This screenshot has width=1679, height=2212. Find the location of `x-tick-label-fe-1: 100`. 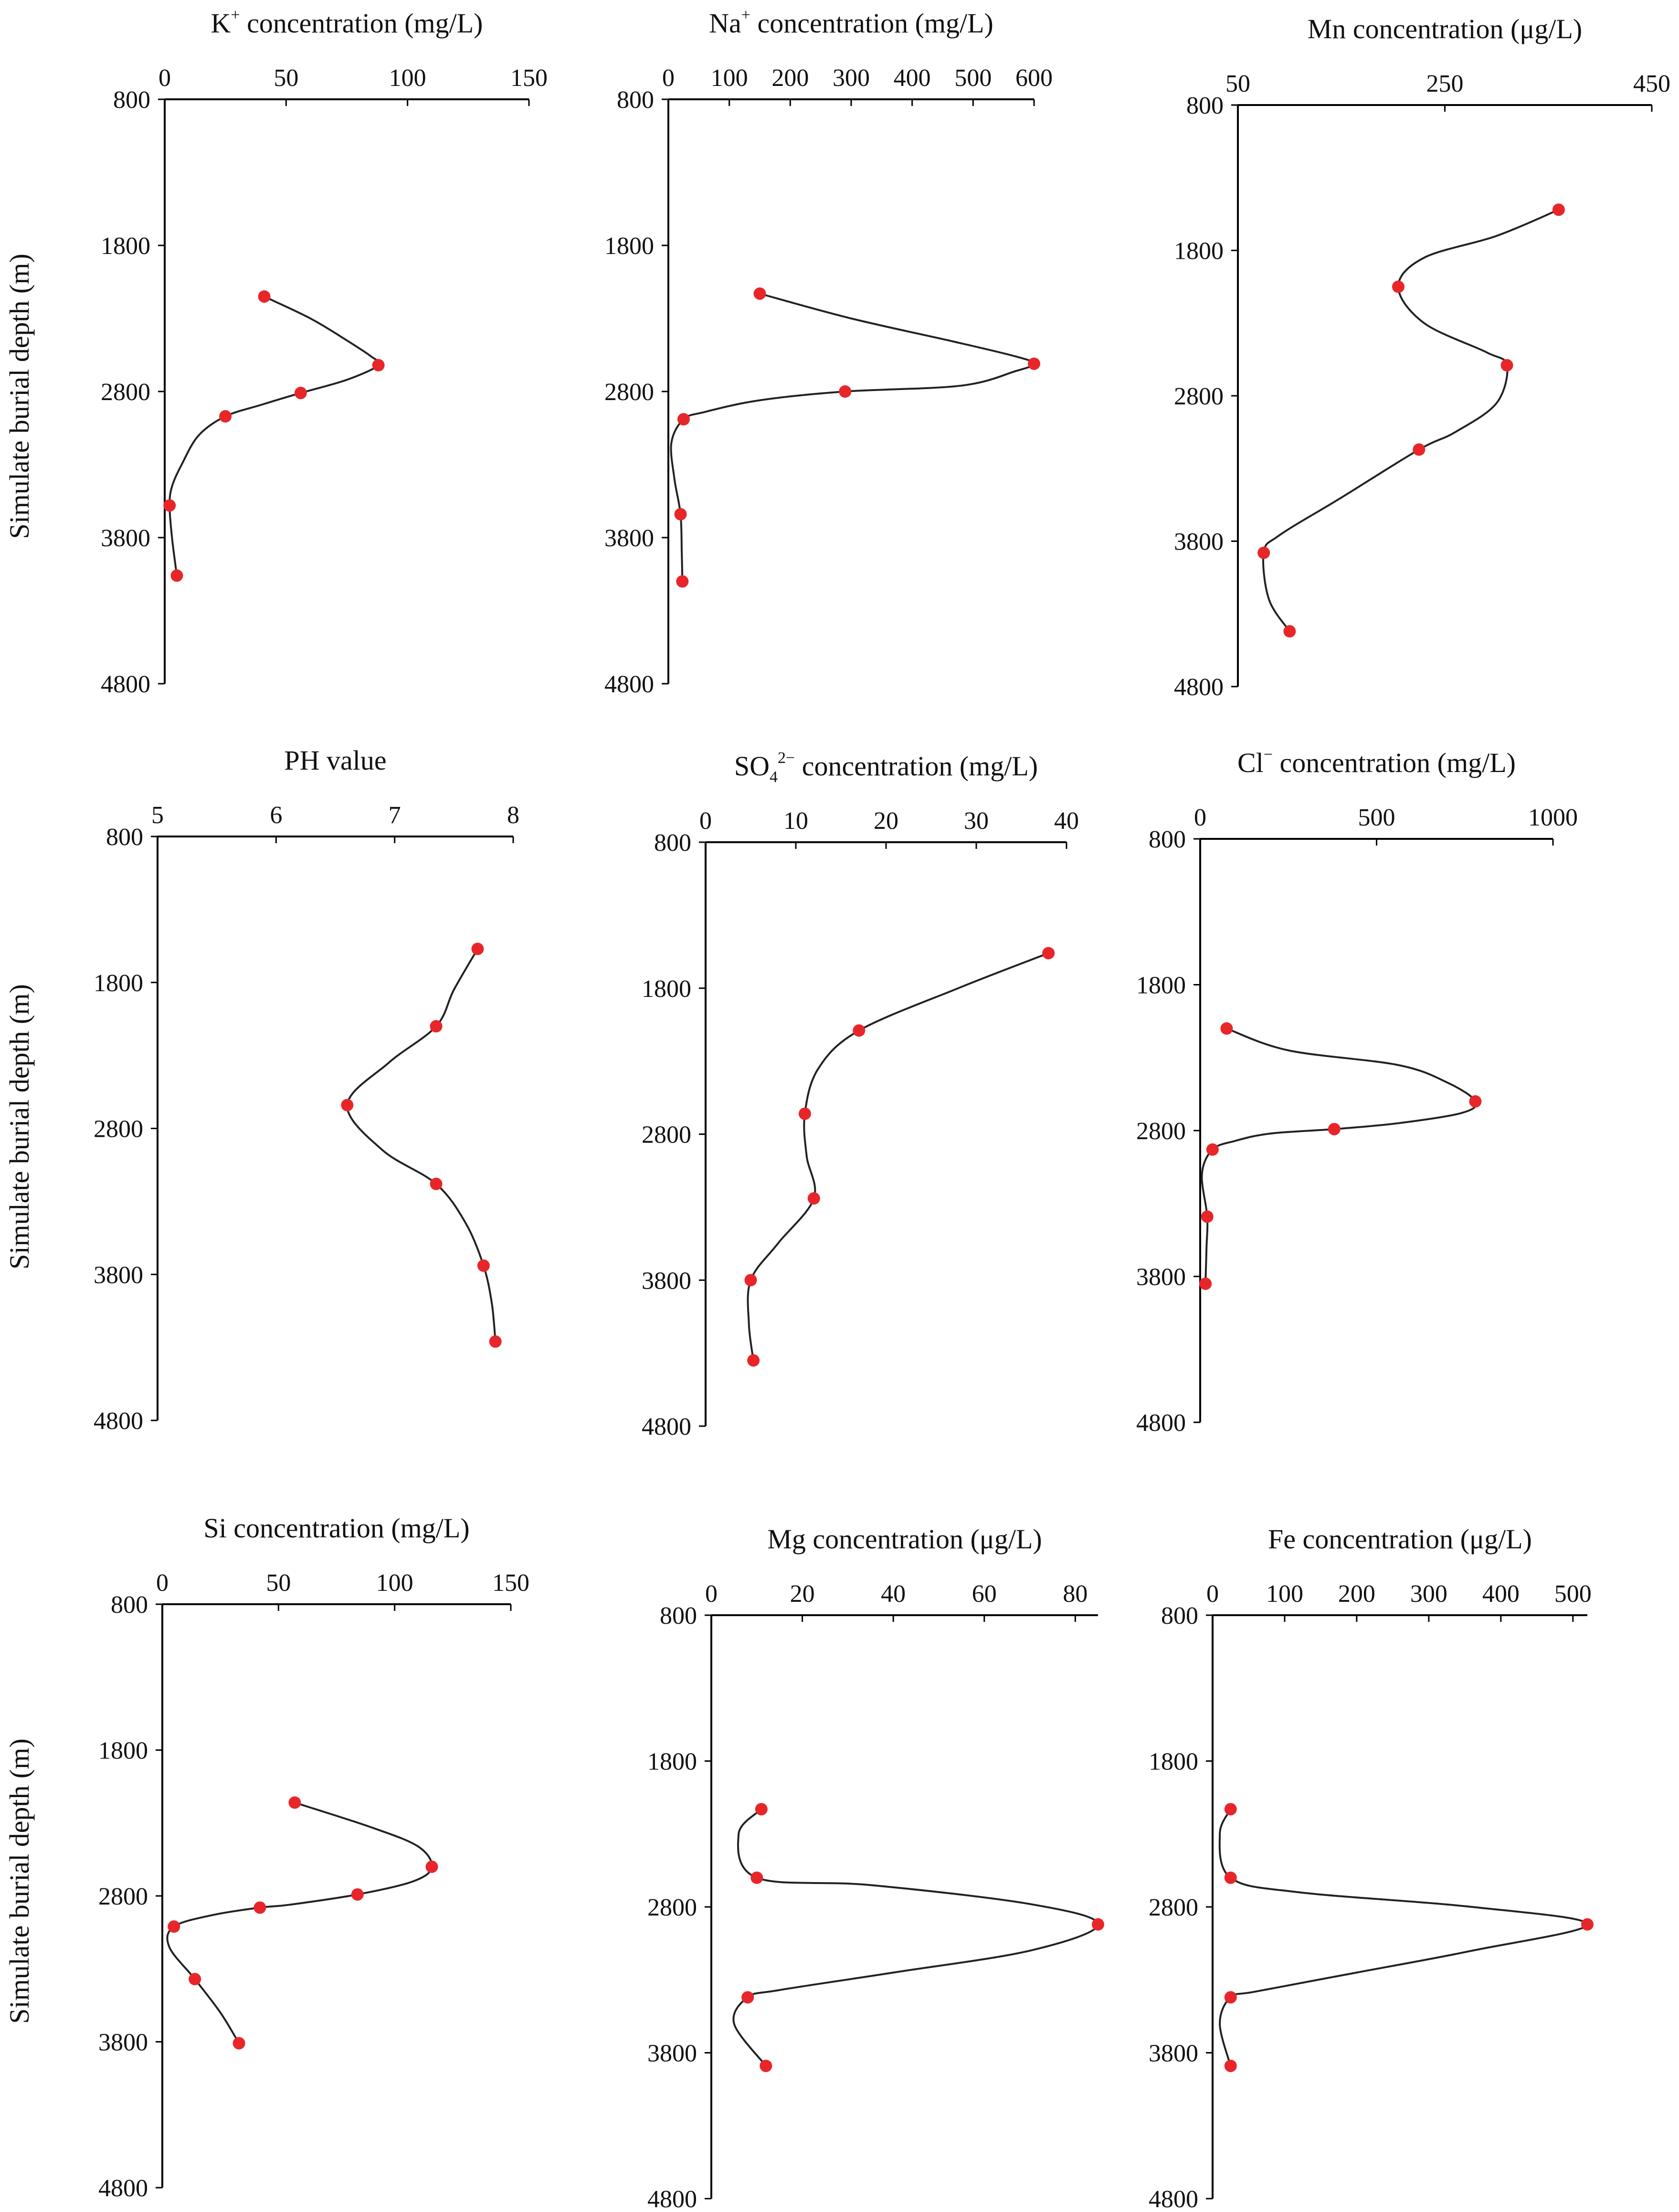

x-tick-label-fe-1: 100 is located at coordinates (1285, 1594).